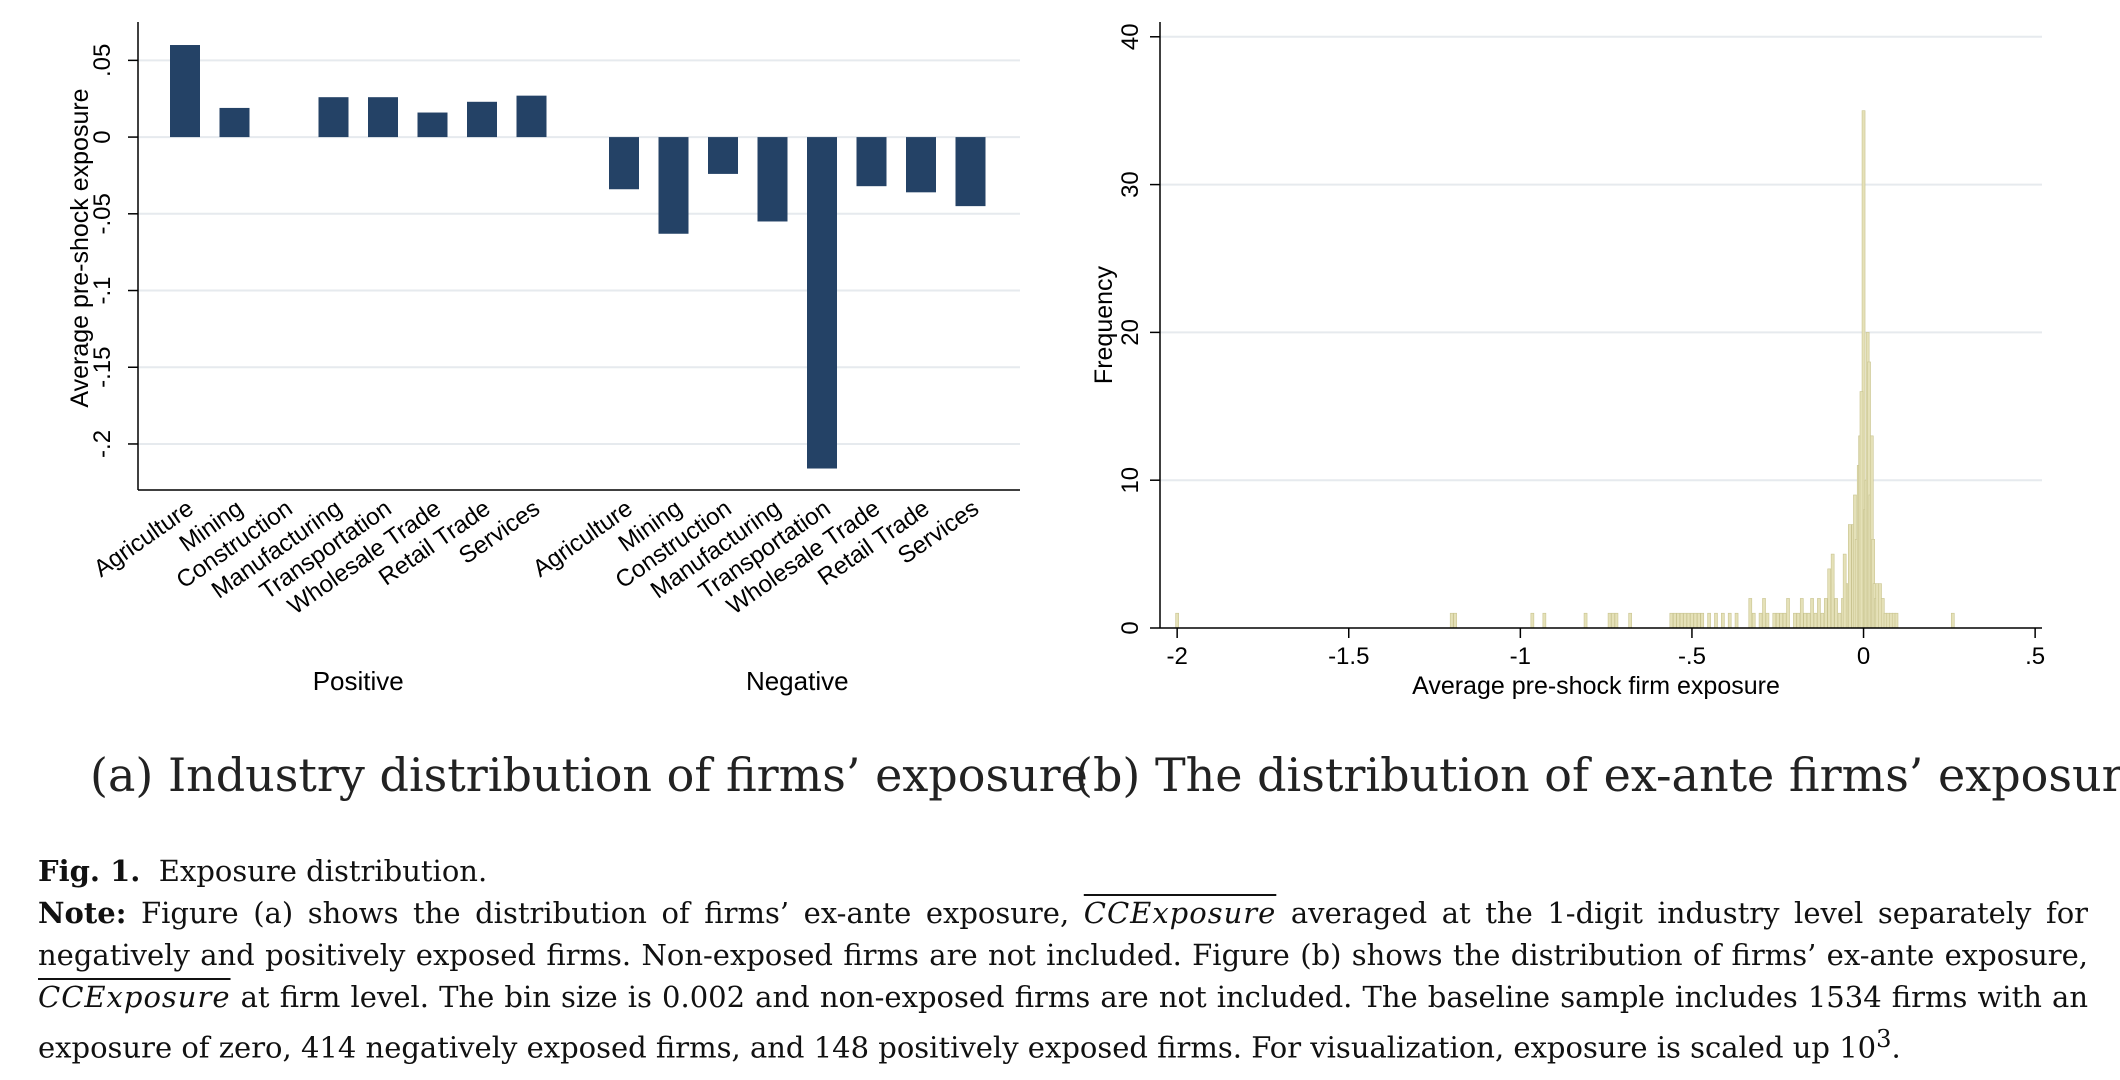 The image size is (2120, 1080). I want to click on y-tick-label: -.15, so click(102, 367).